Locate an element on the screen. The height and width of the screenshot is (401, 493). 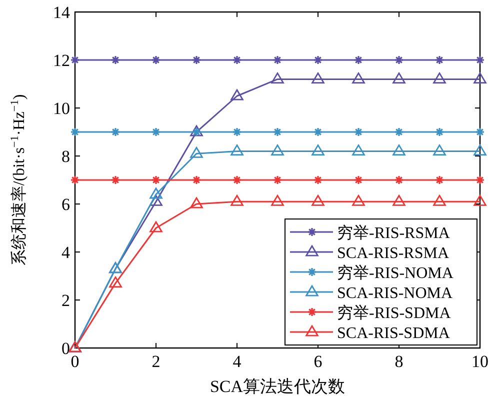
x-tick-label: 4 is located at coordinates (237, 361).